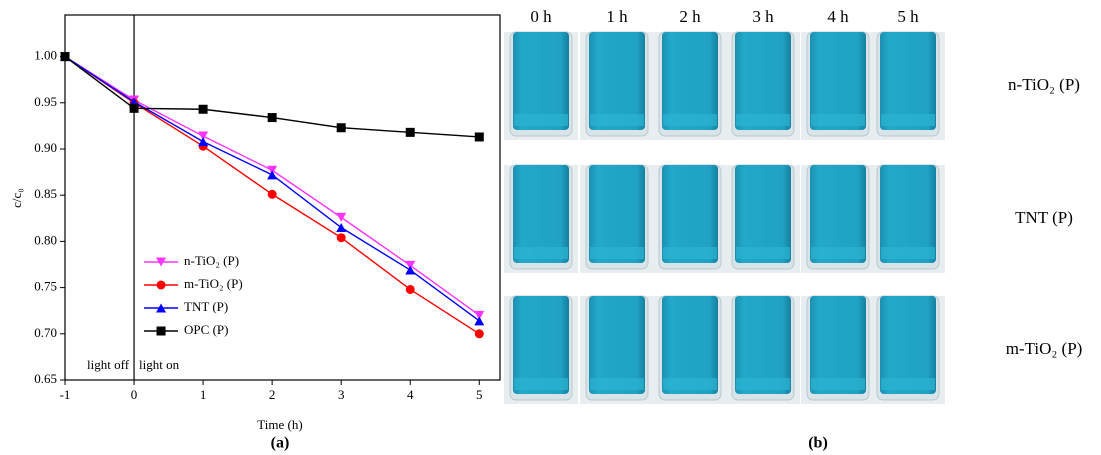 This screenshot has height=455, width=1101. I want to click on caption: (a), so click(280, 443).